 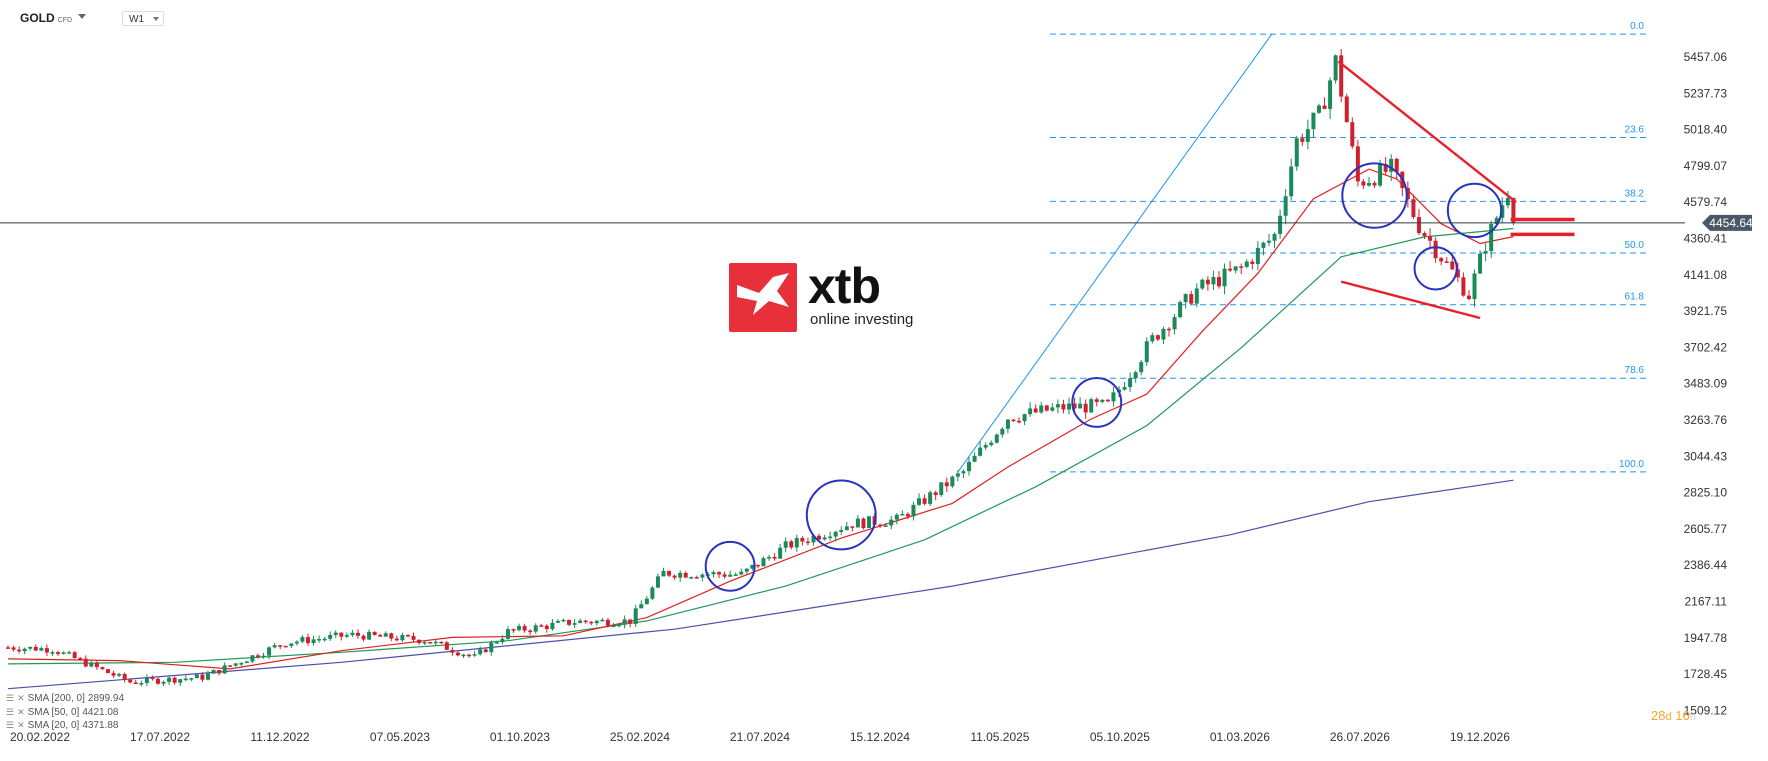 What do you see at coordinates (1706, 384) in the screenshot?
I see `y-tick-label: 3483.09` at bounding box center [1706, 384].